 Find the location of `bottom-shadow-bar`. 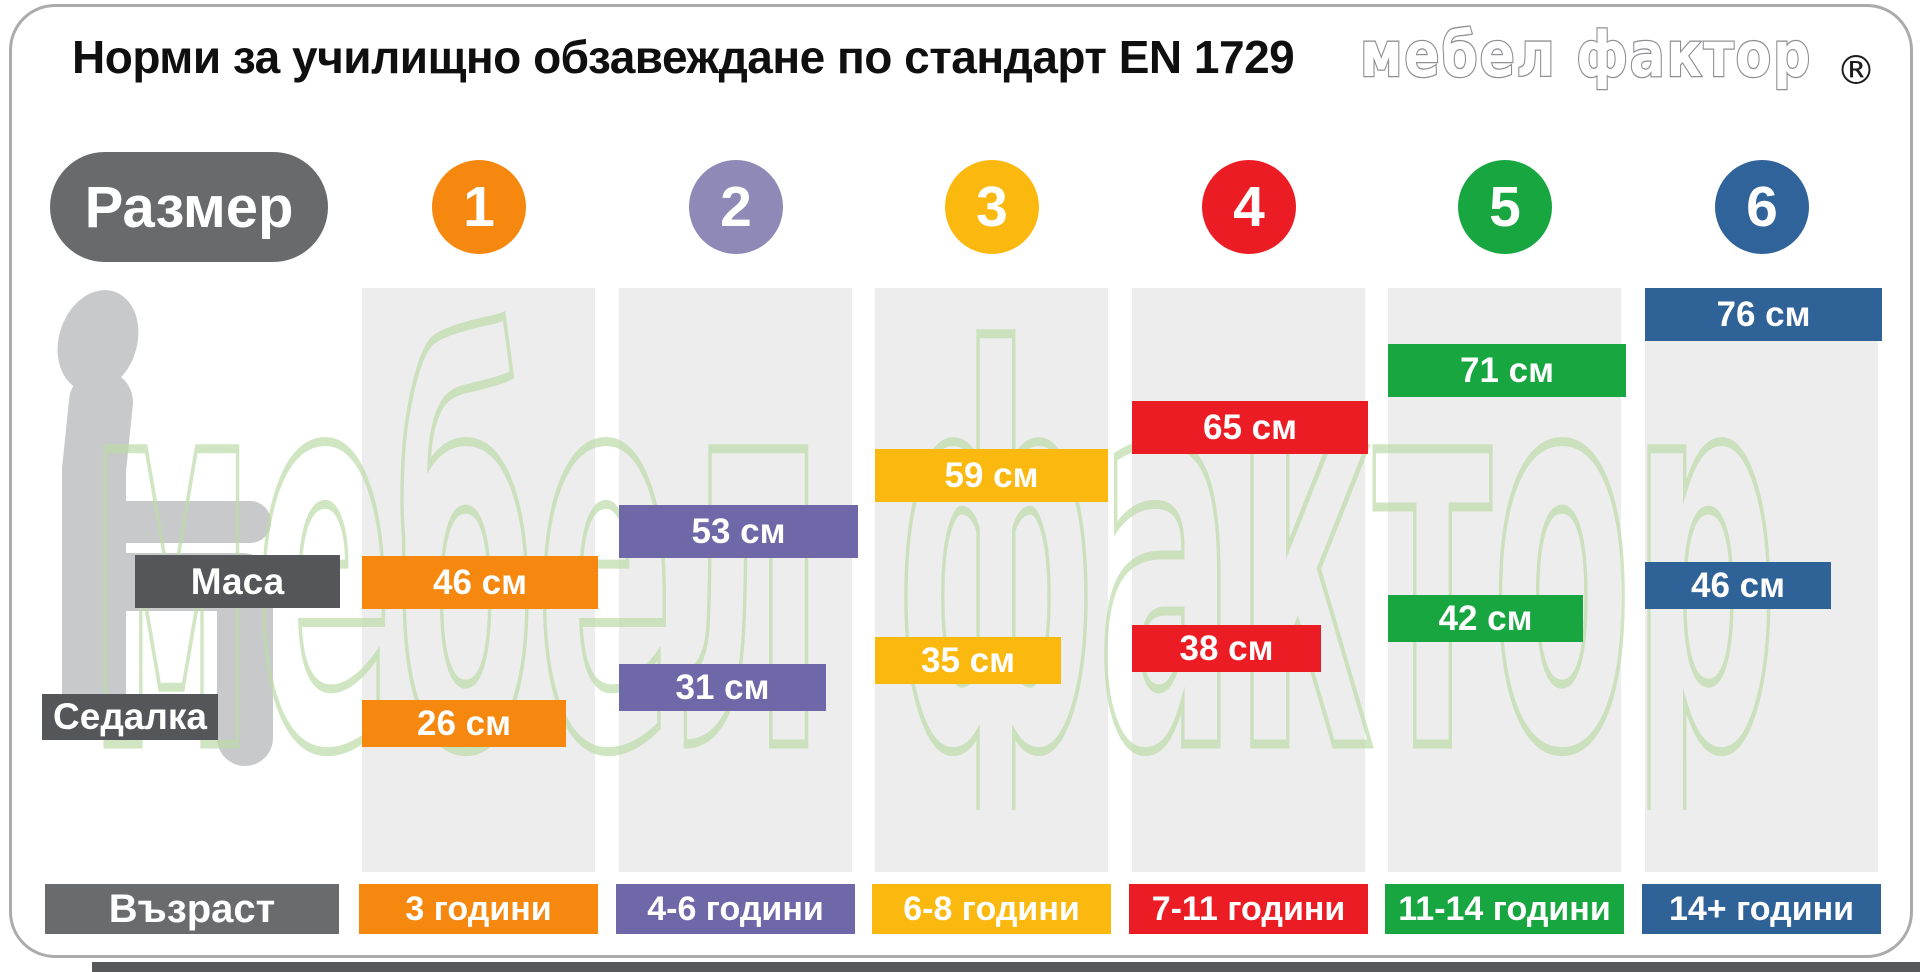

bottom-shadow-bar is located at coordinates (1006, 967).